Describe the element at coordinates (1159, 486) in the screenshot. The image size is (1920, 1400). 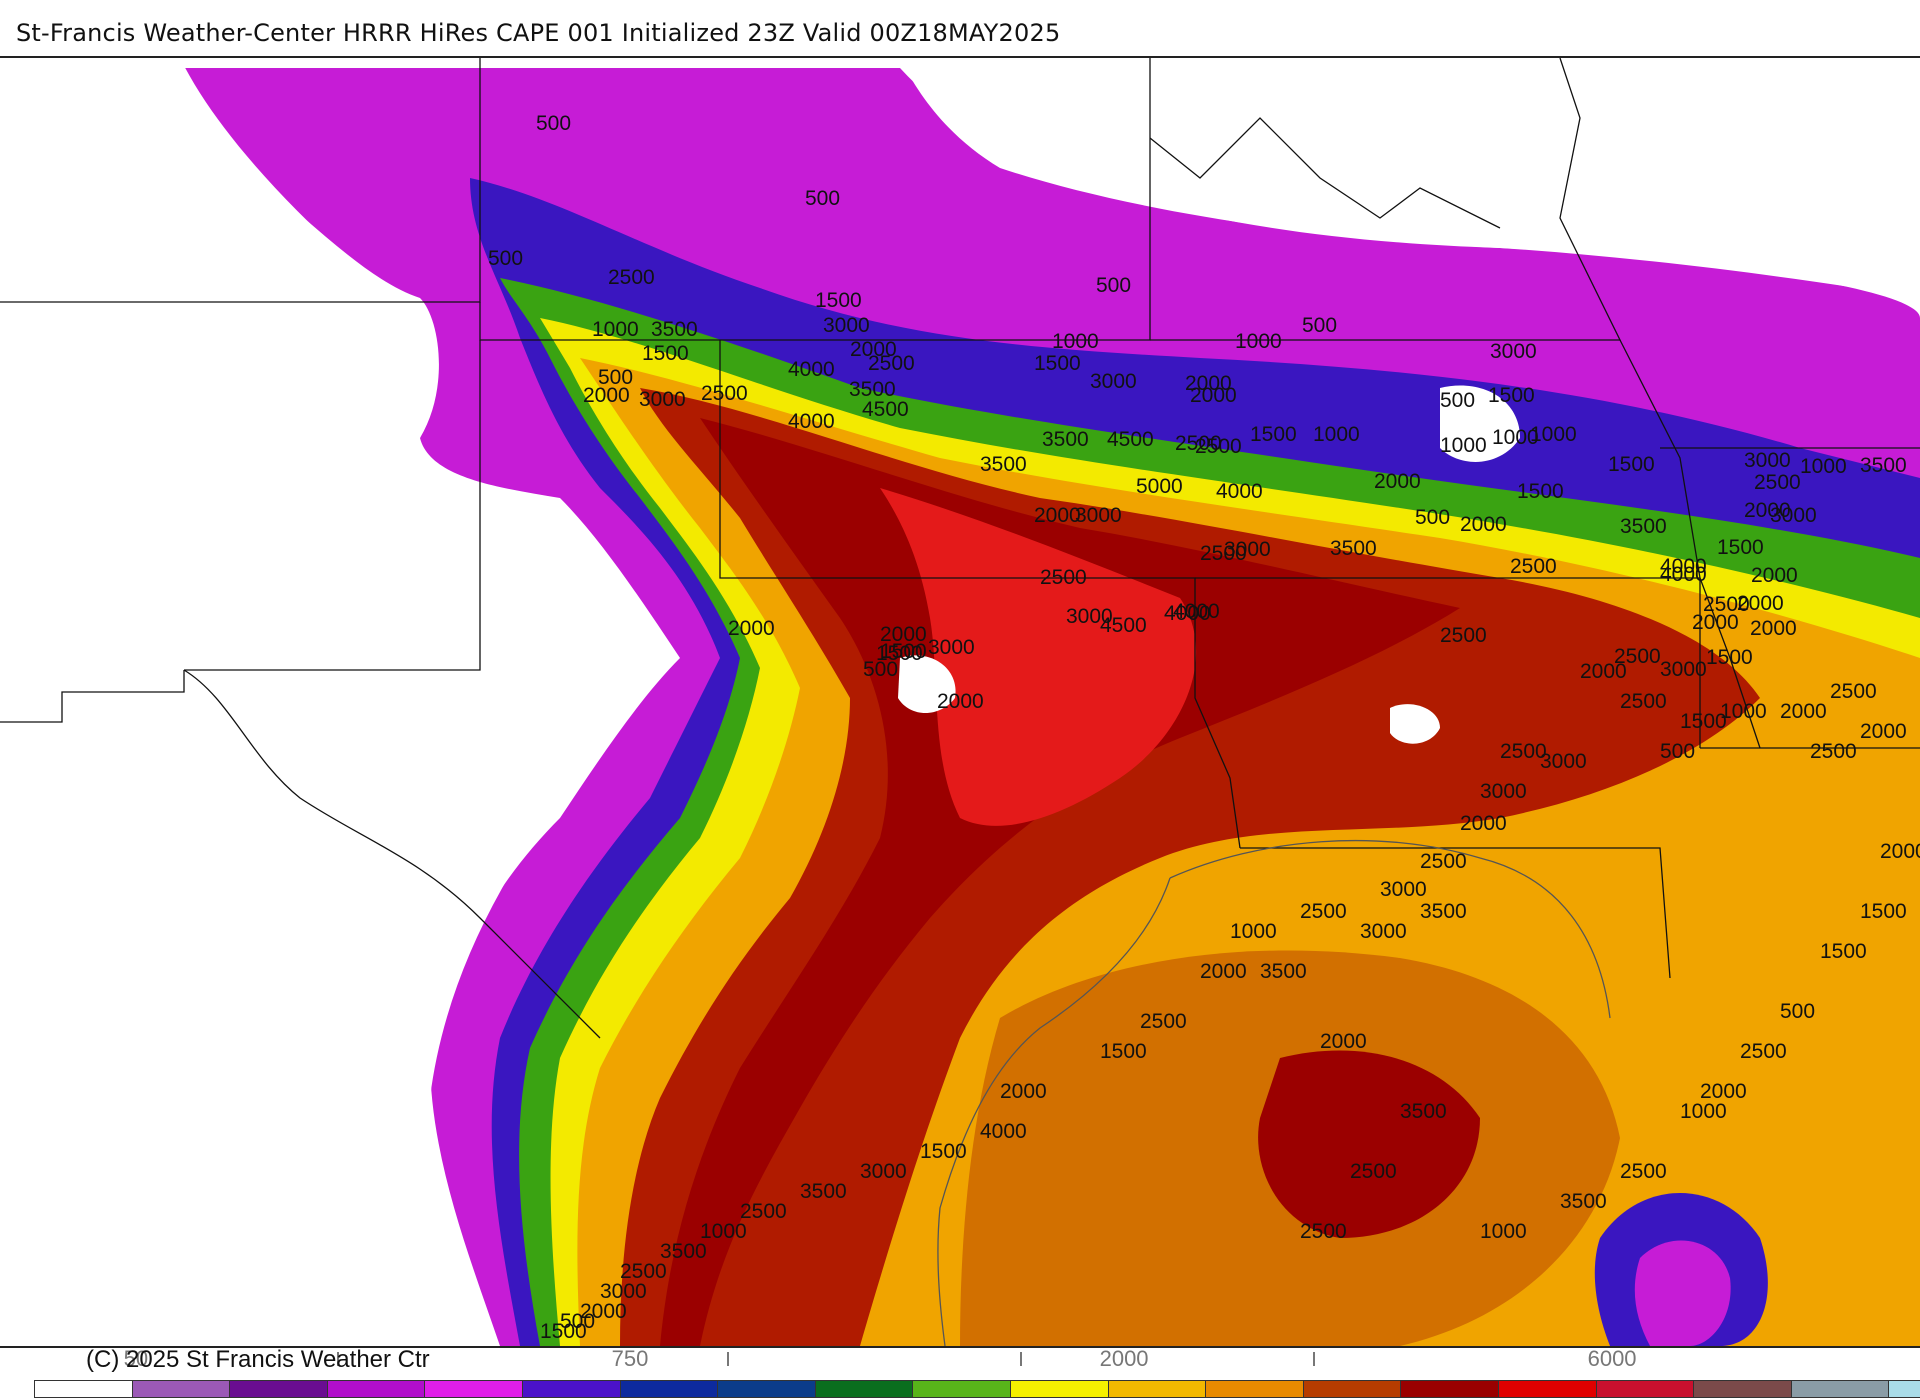
I see `contour-label: 5000` at that location.